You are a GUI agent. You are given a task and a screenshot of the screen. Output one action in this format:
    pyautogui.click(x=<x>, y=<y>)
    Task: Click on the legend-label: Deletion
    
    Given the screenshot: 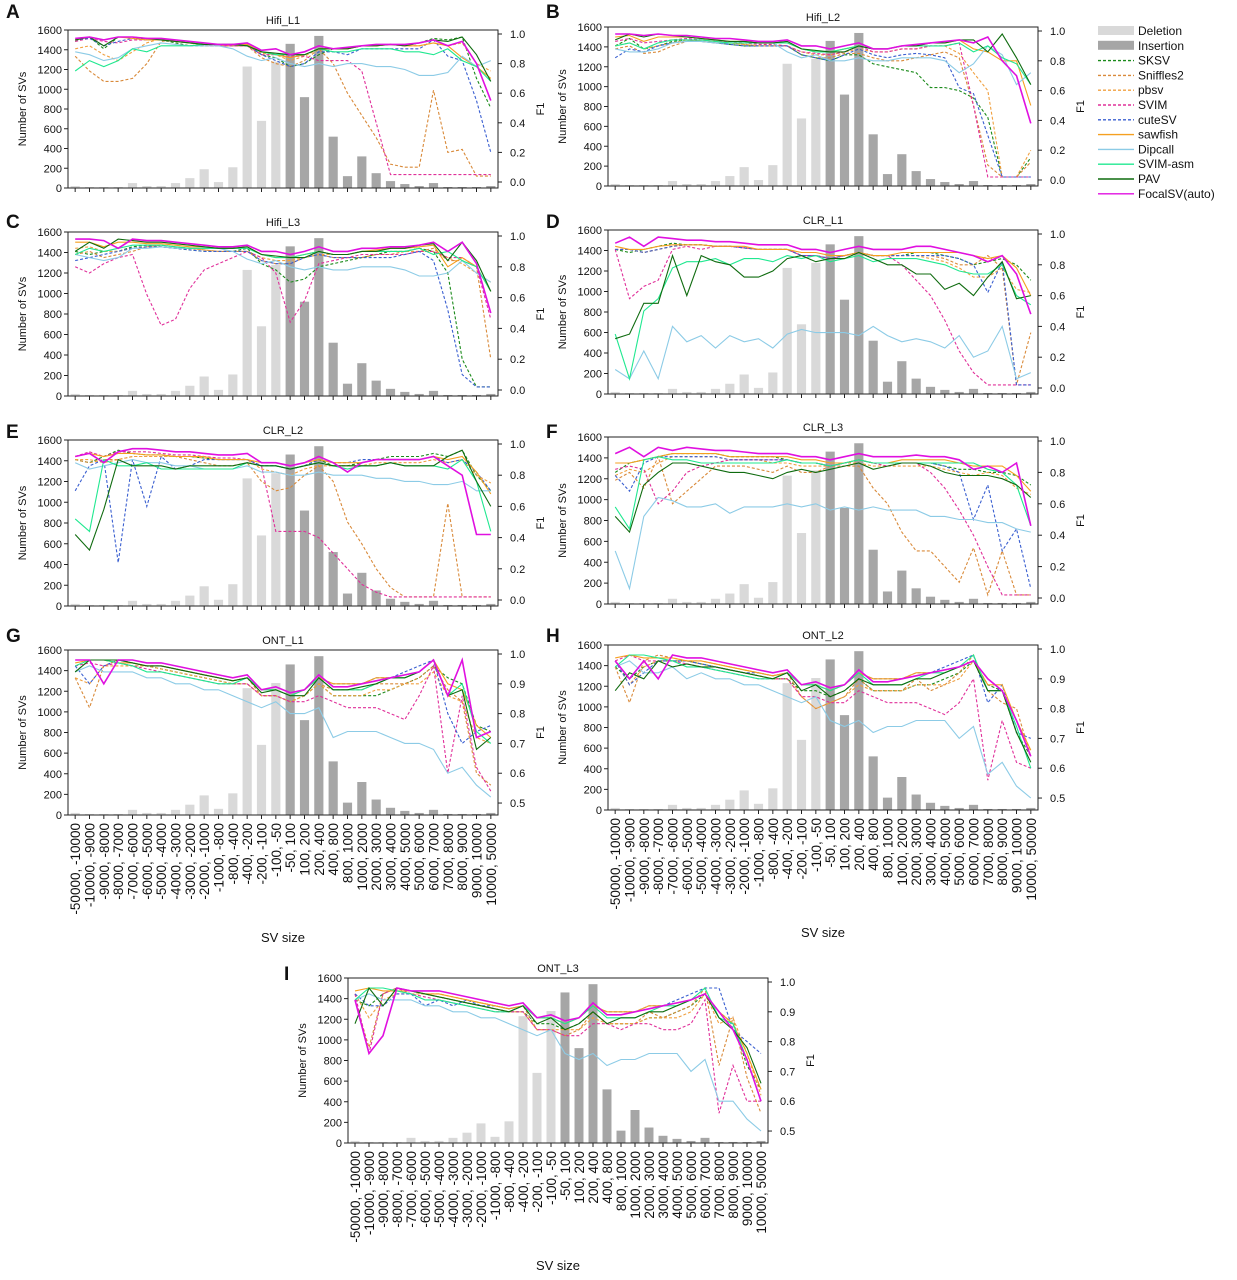 What is the action you would take?
    pyautogui.click(x=1160, y=31)
    